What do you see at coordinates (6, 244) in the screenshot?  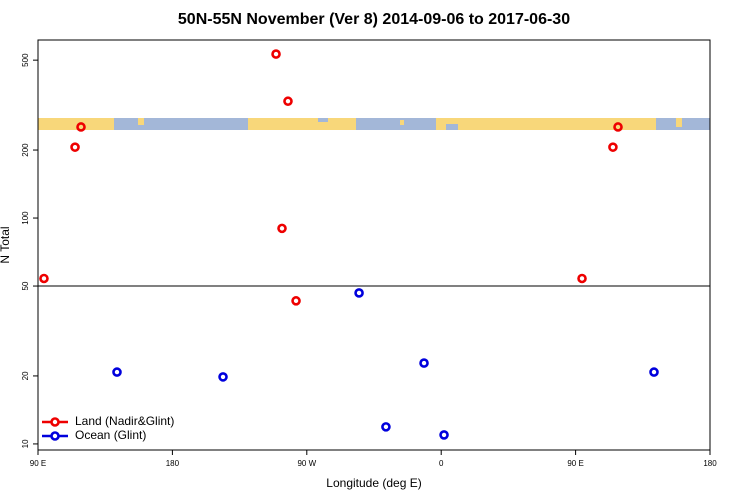 I see `y-axis-label: N Total` at bounding box center [6, 244].